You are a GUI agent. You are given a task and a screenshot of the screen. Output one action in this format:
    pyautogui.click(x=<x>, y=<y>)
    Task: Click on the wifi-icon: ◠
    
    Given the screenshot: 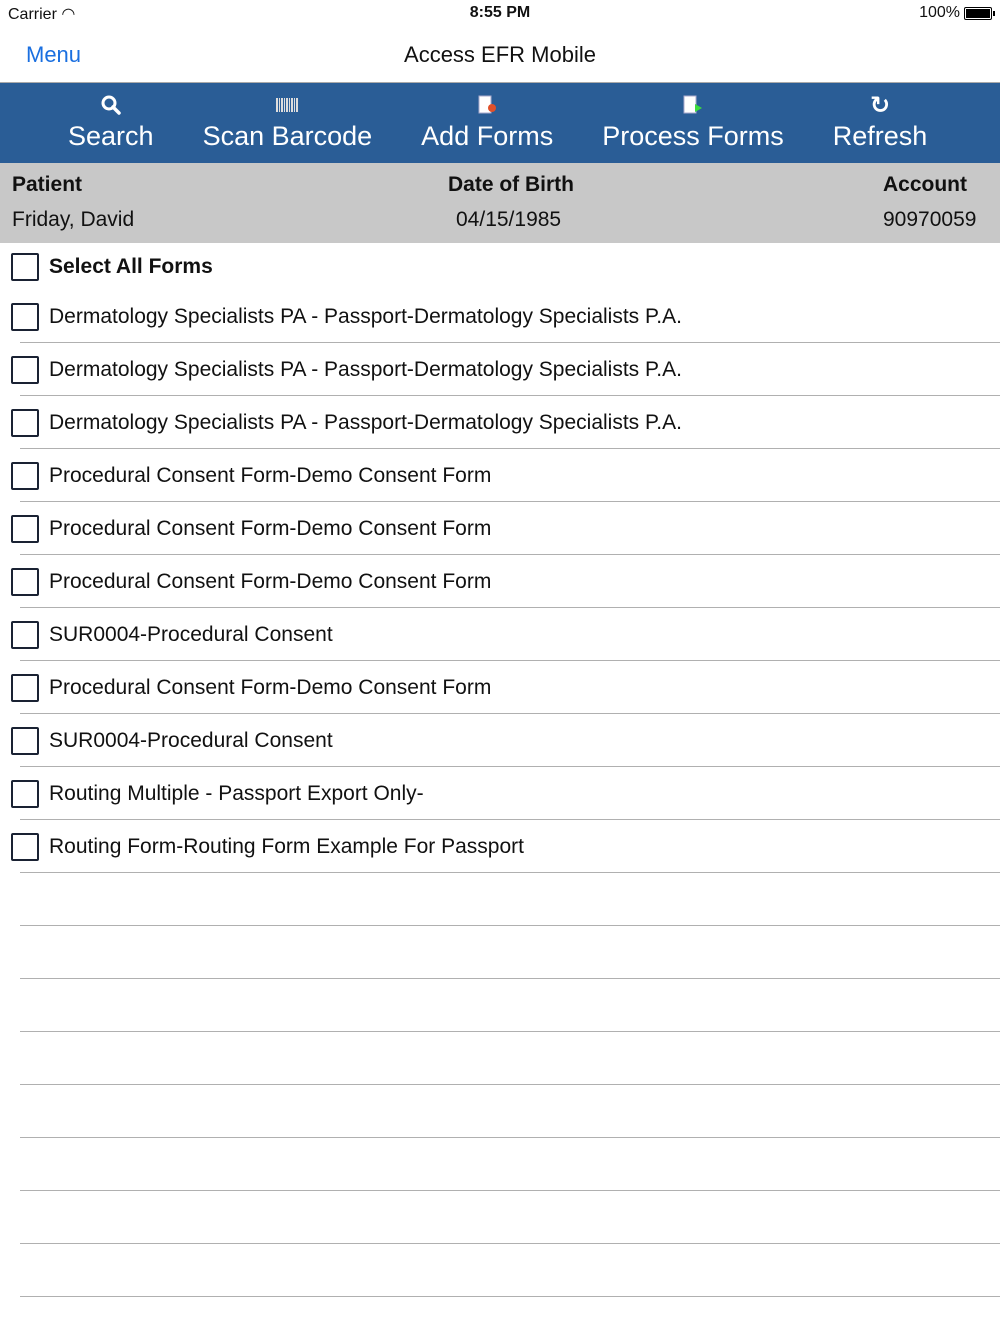 What is the action you would take?
    pyautogui.click(x=68, y=14)
    